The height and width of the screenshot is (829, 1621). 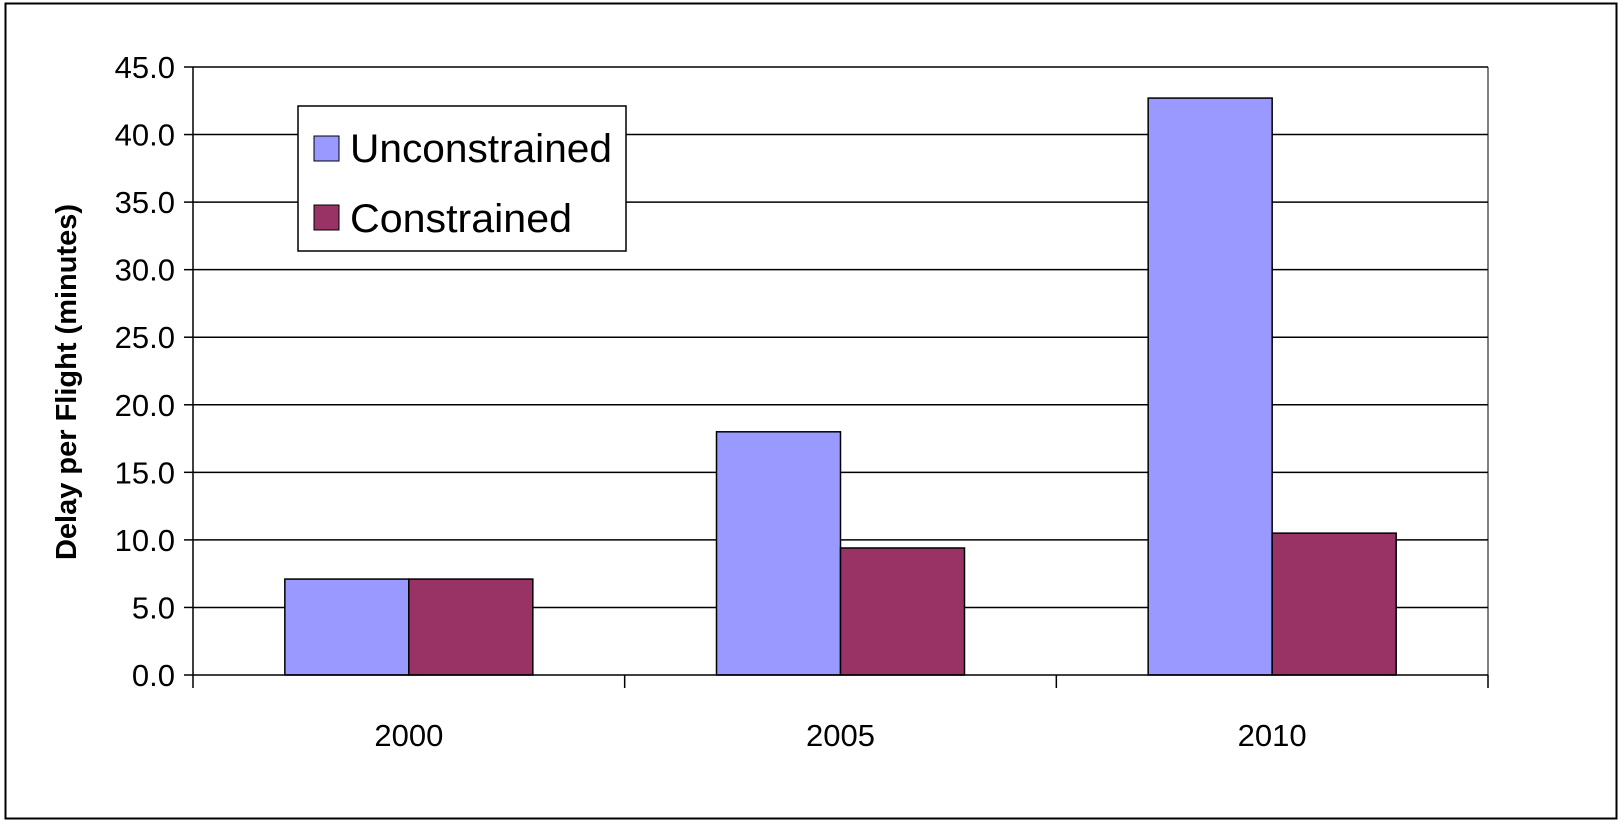 I want to click on legend-box, so click(x=462, y=178).